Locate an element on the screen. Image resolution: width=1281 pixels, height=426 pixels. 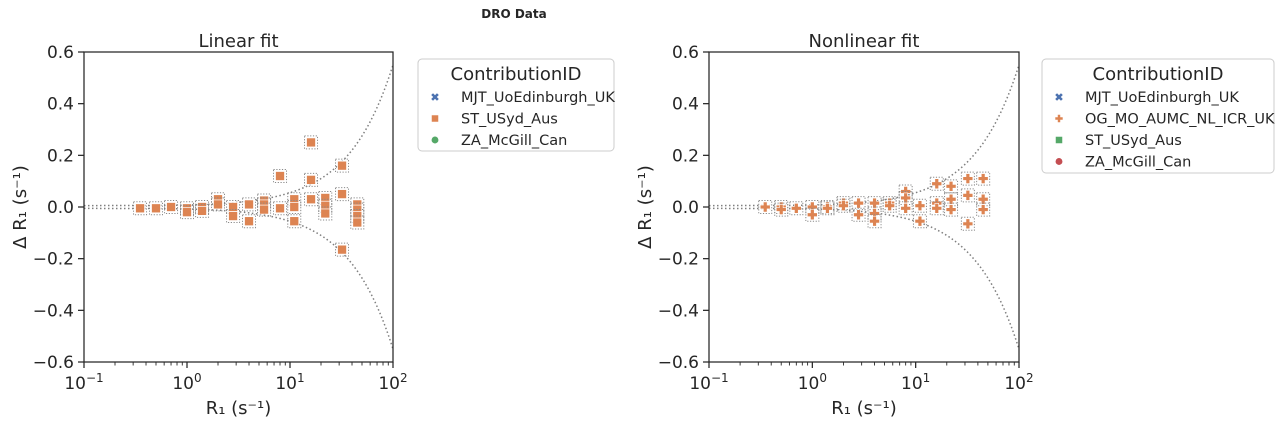
x-tick-exponent: −1 is located at coordinates (95, 378).